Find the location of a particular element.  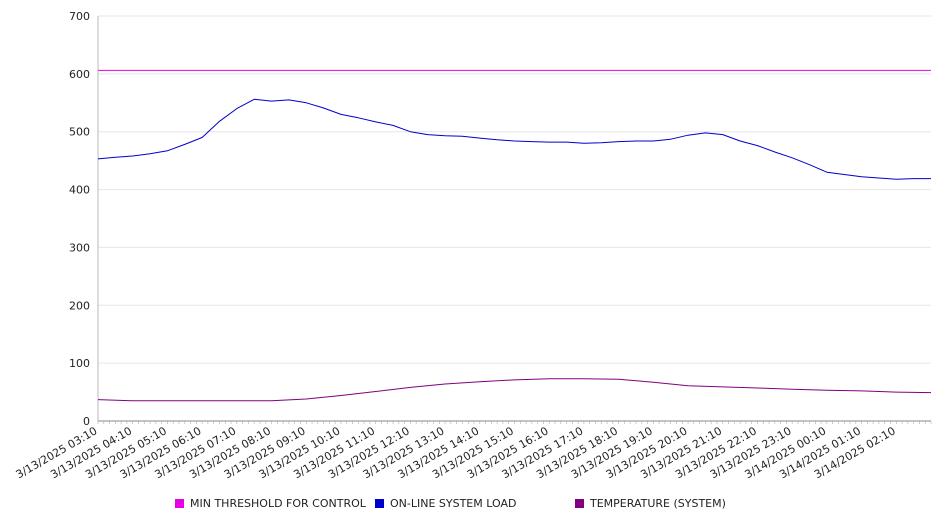

legend-swatch-min-threshold is located at coordinates (179, 503).